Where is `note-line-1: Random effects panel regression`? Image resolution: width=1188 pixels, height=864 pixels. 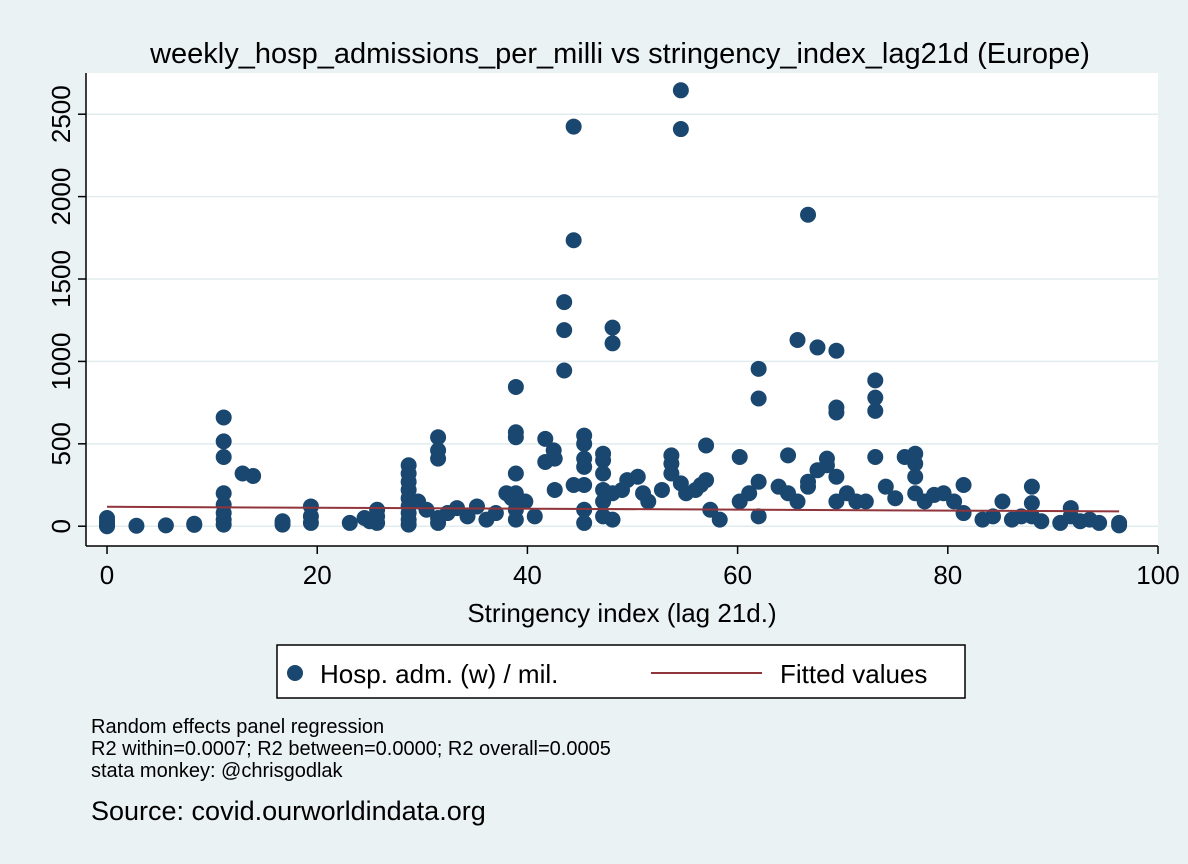
note-line-1: Random effects panel regression is located at coordinates (238, 727).